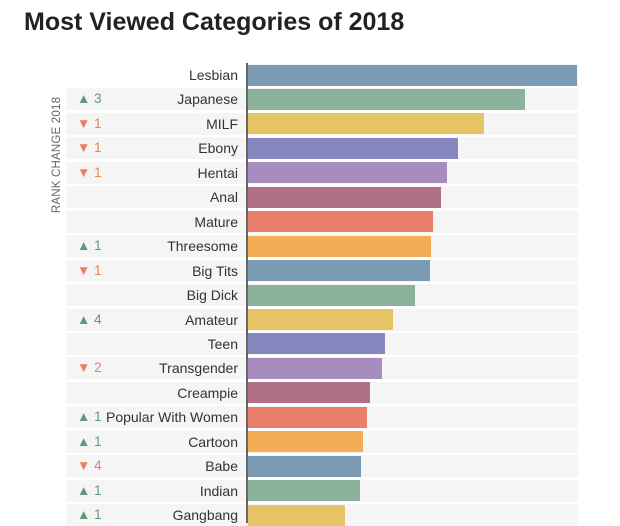 The width and height of the screenshot is (620, 526). I want to click on category-label: Threesome, so click(202, 246).